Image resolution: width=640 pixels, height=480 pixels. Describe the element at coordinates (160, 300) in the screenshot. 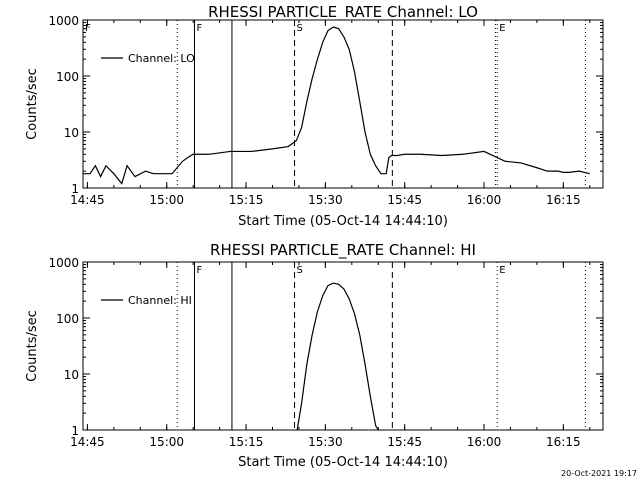

I see `legend-label: Channel: HI` at that location.